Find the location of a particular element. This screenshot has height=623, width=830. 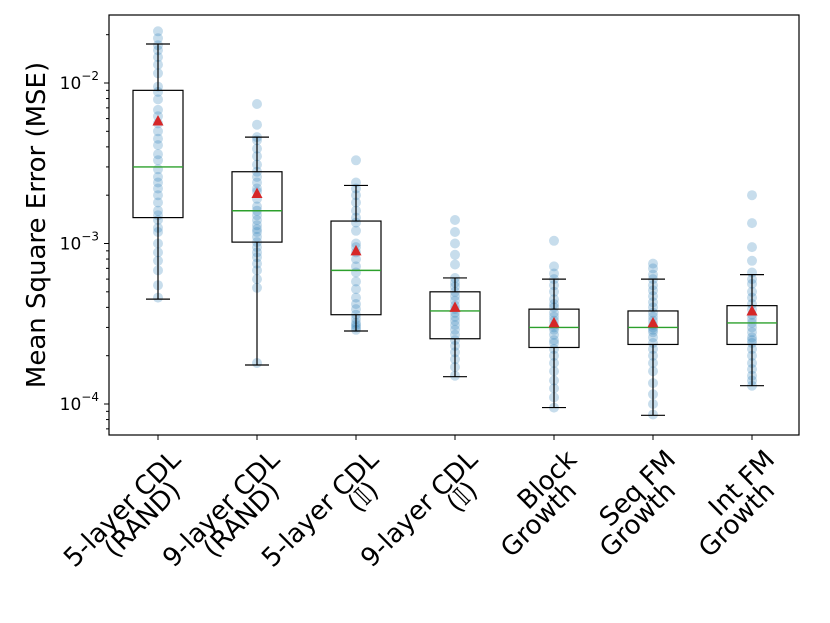

y-axis-title: Mean Square Error (MSE) is located at coordinates (37, 225).